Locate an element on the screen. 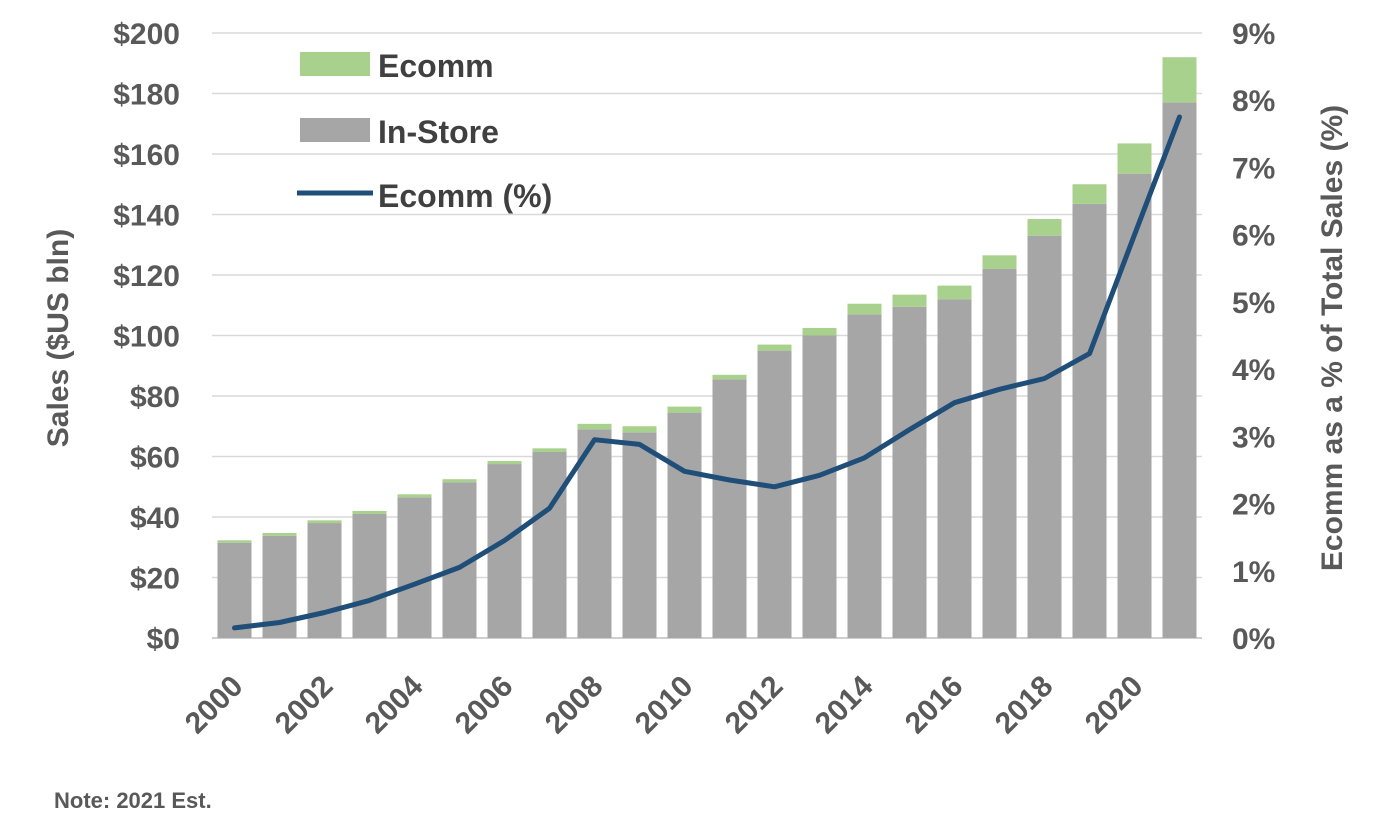  legend-label-ecomm-pct: Ecomm (%) is located at coordinates (465, 196).